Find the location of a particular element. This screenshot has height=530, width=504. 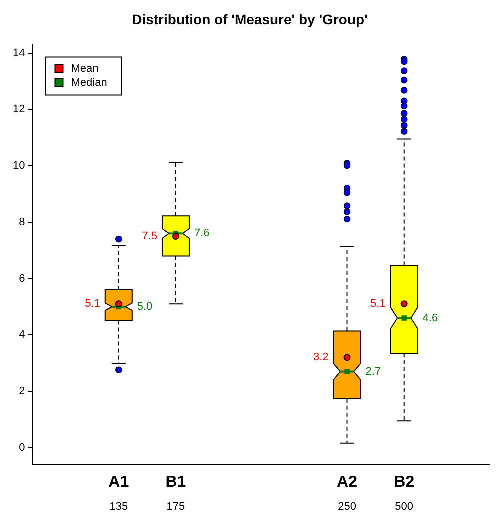

legend-label: Median is located at coordinates (89, 82).